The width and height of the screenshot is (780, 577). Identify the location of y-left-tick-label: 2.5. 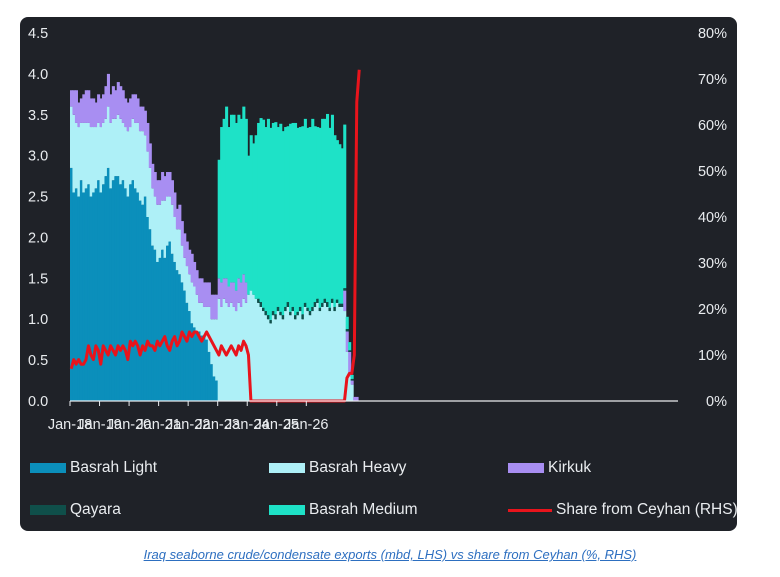
(38, 198).